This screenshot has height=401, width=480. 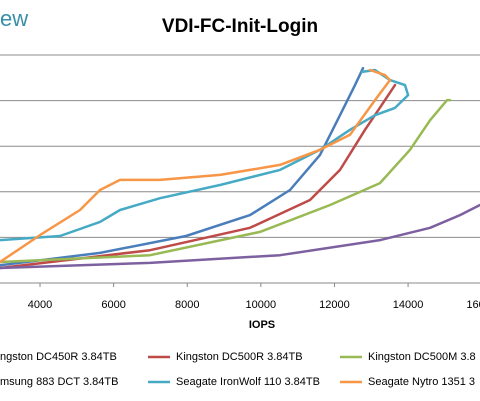 What do you see at coordinates (59, 382) in the screenshot?
I see `legend-label: msung 883 DCT 3.84TB` at bounding box center [59, 382].